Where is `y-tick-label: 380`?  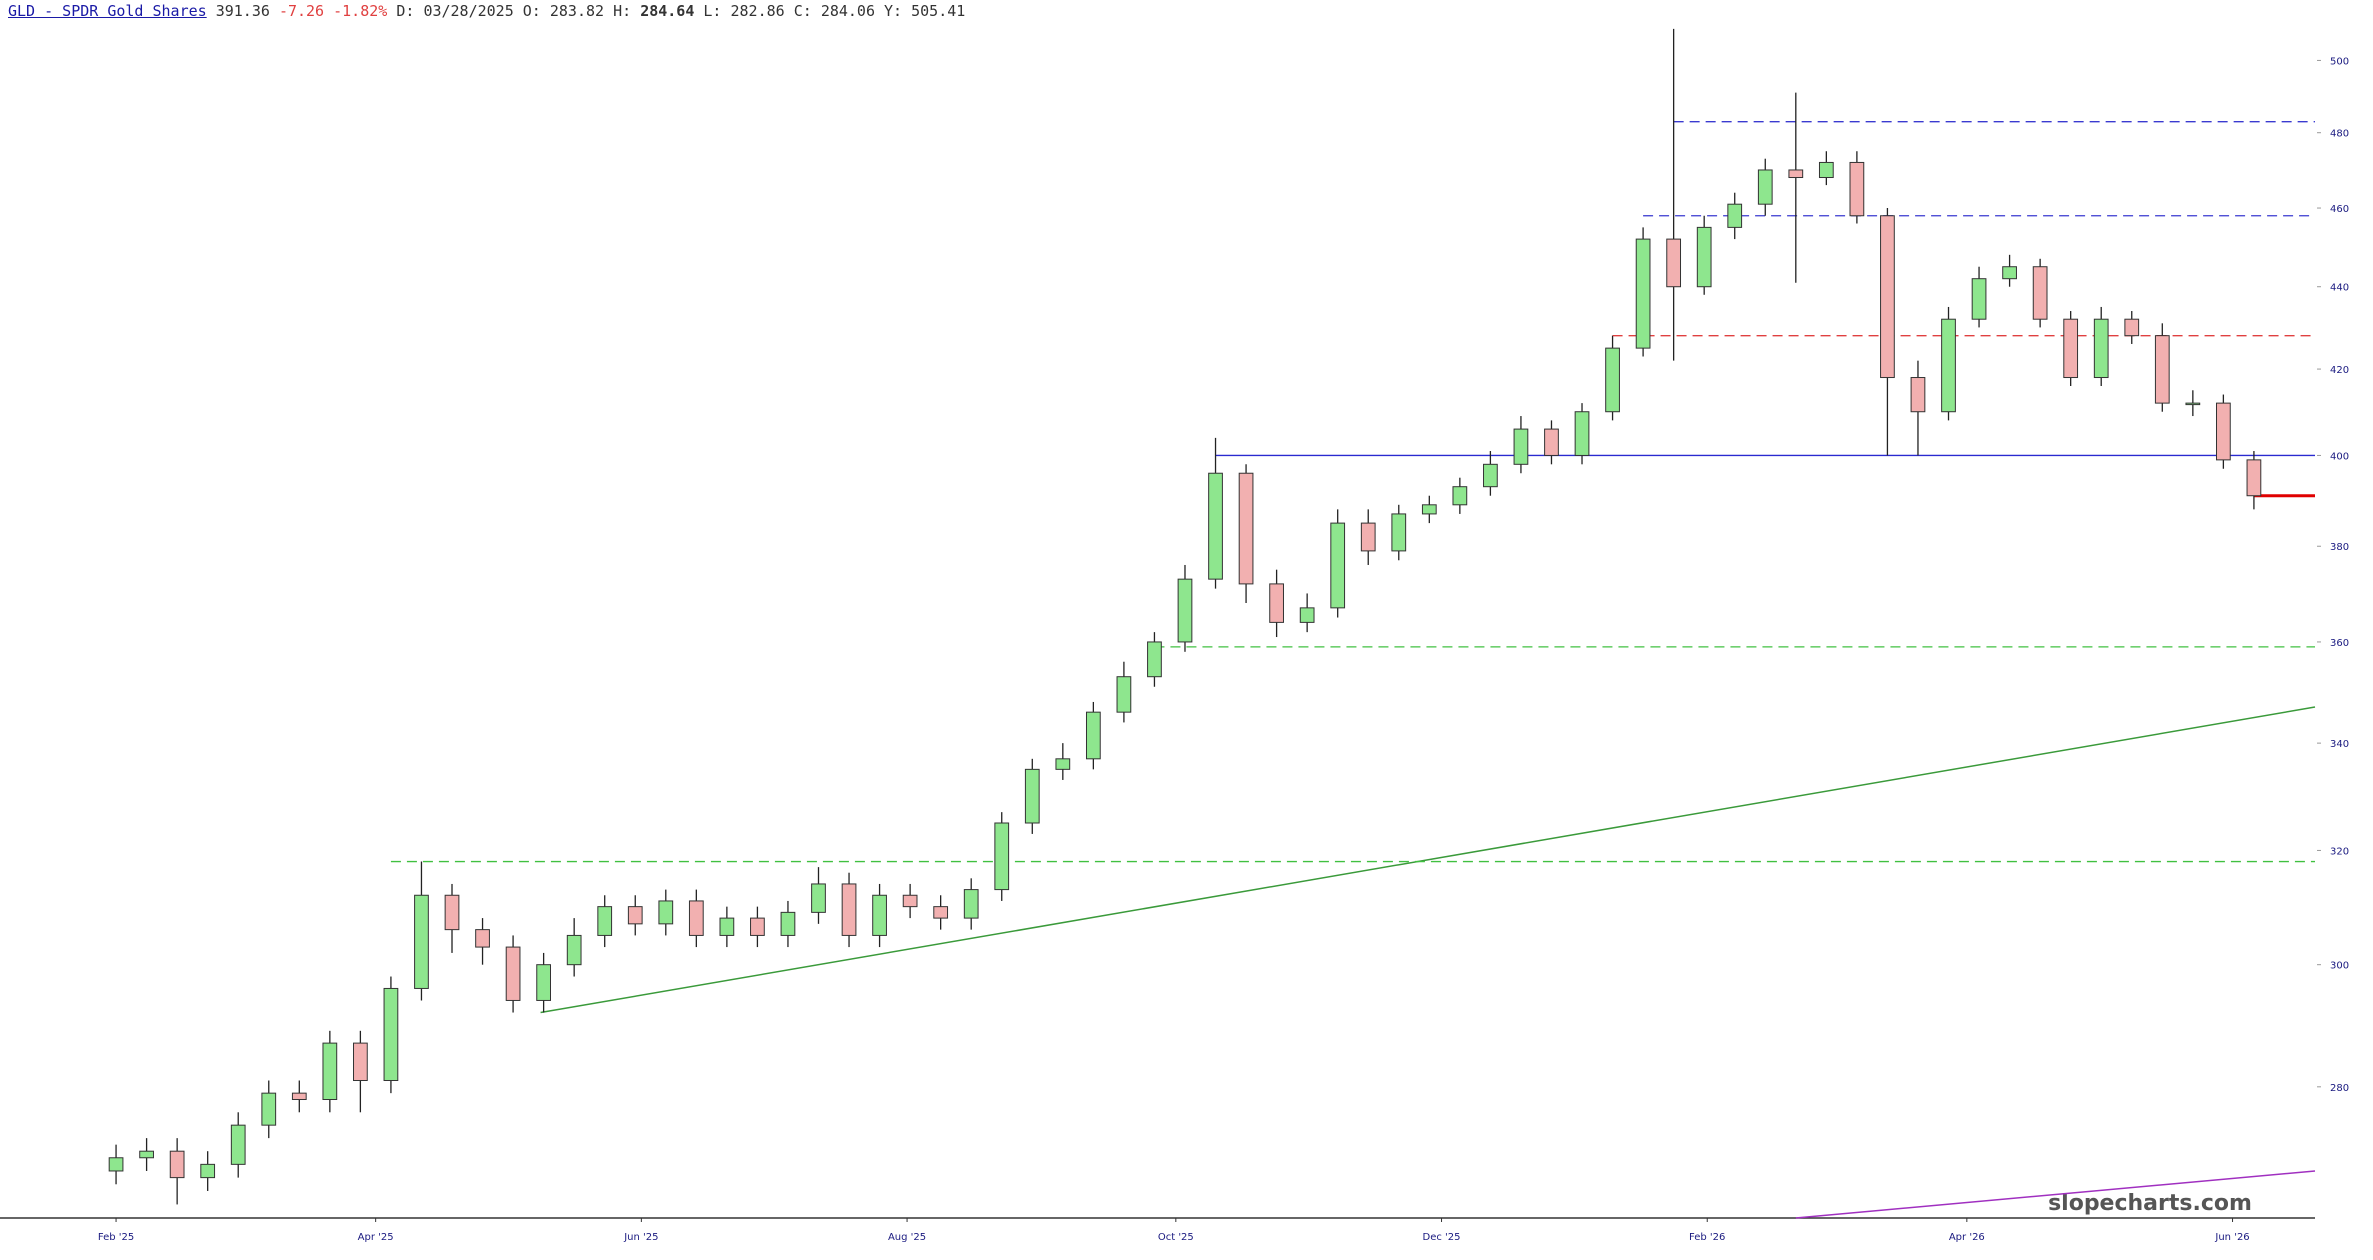
y-tick-label: 380 is located at coordinates (2339, 547).